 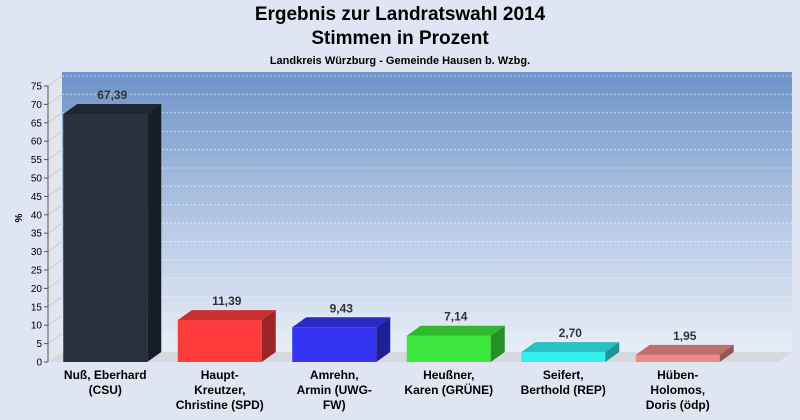 What do you see at coordinates (37, 105) in the screenshot?
I see `y-tick-label: 70` at bounding box center [37, 105].